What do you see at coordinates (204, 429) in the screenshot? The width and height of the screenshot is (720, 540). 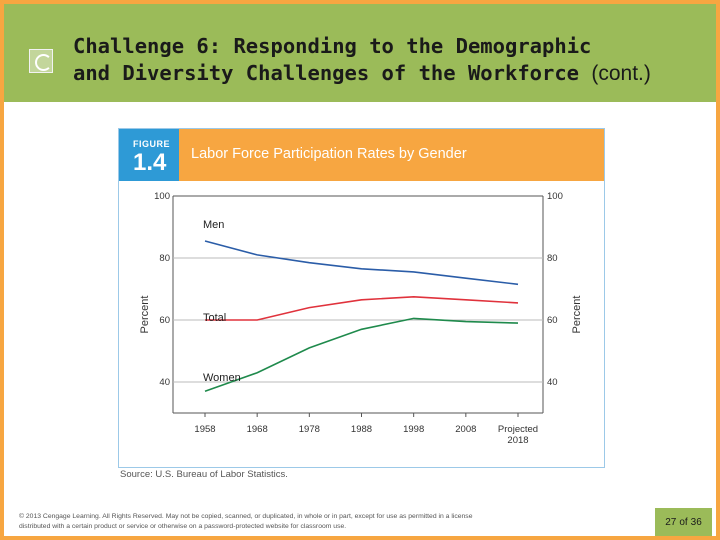 I see `x-tick-label: 1958` at bounding box center [204, 429].